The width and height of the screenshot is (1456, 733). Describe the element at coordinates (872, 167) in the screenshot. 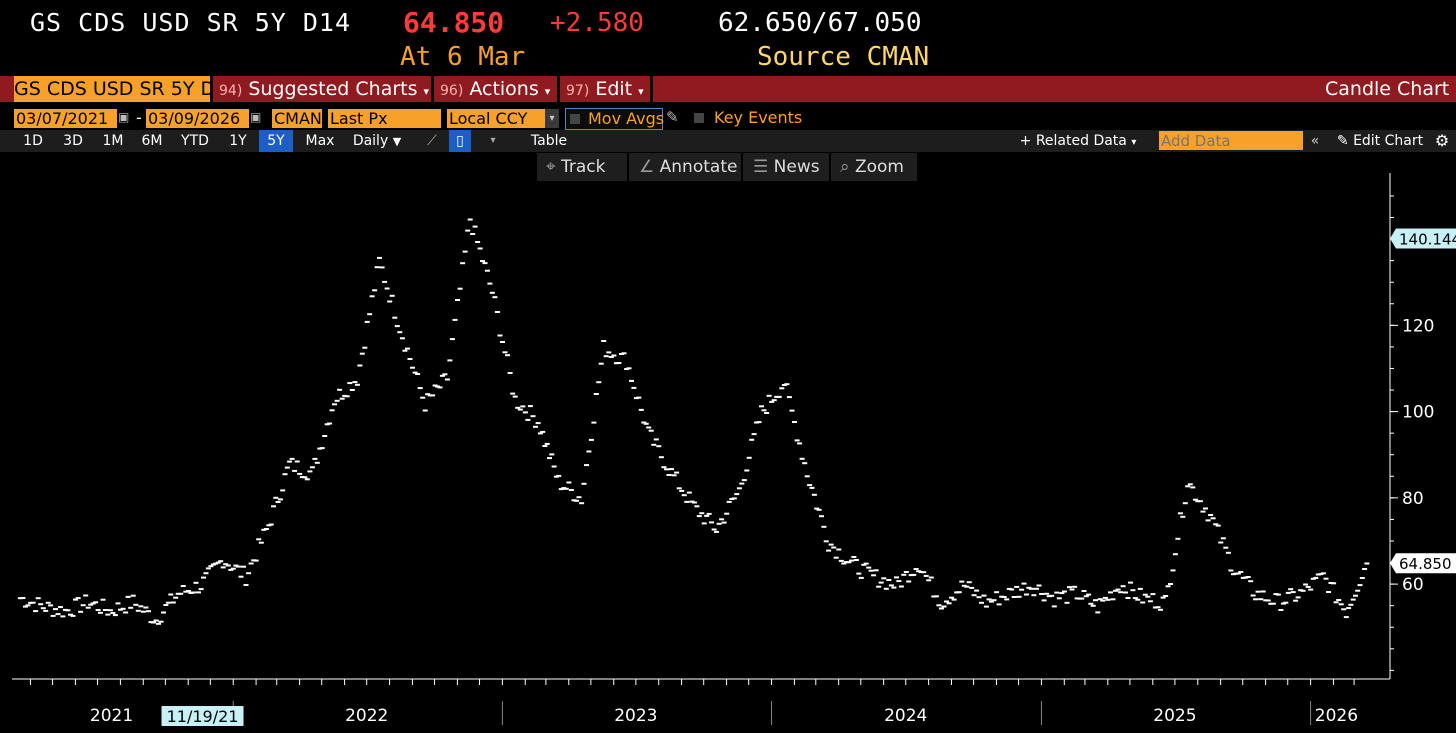

I see `zoom-tool: ⌕ Zoom` at that location.